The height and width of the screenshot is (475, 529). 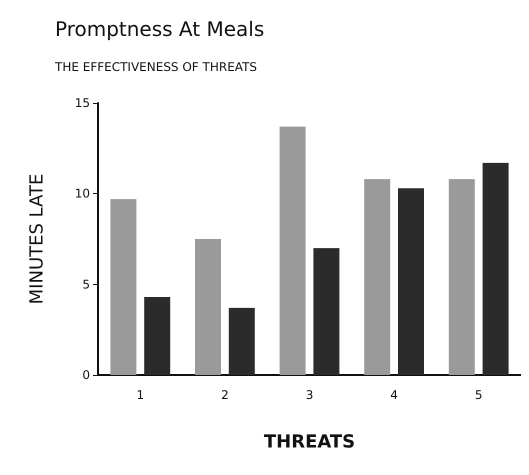 What do you see at coordinates (82, 103) in the screenshot?
I see `y-tick-label: 15` at bounding box center [82, 103].